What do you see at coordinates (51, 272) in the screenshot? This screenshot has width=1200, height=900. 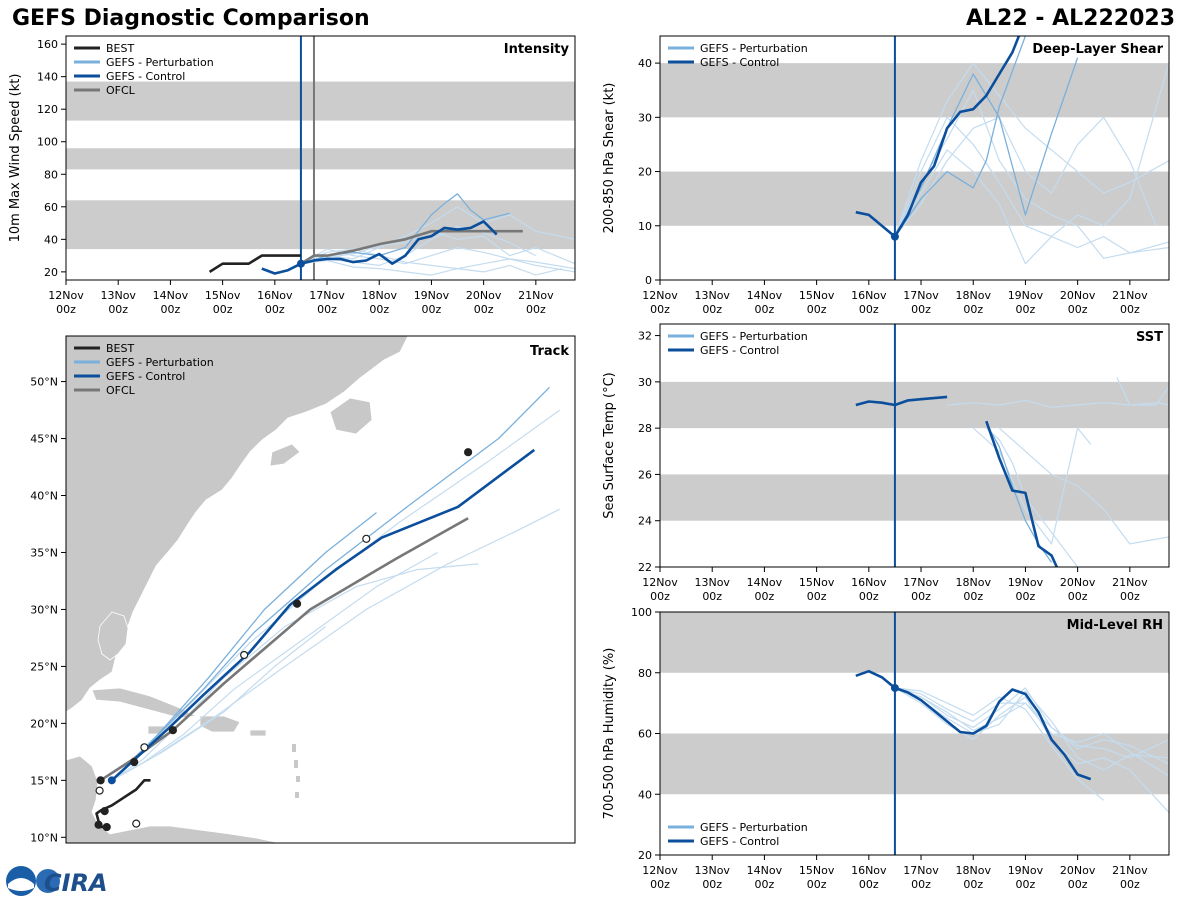 I see `y-tick-label: 20` at bounding box center [51, 272].